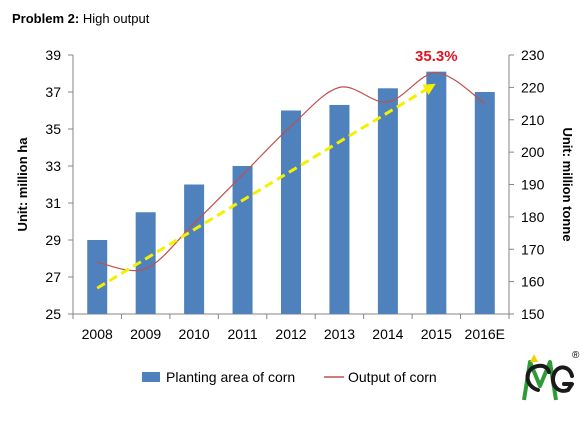 The width and height of the screenshot is (585, 426). I want to click on x-tick-label: 2011, so click(243, 334).